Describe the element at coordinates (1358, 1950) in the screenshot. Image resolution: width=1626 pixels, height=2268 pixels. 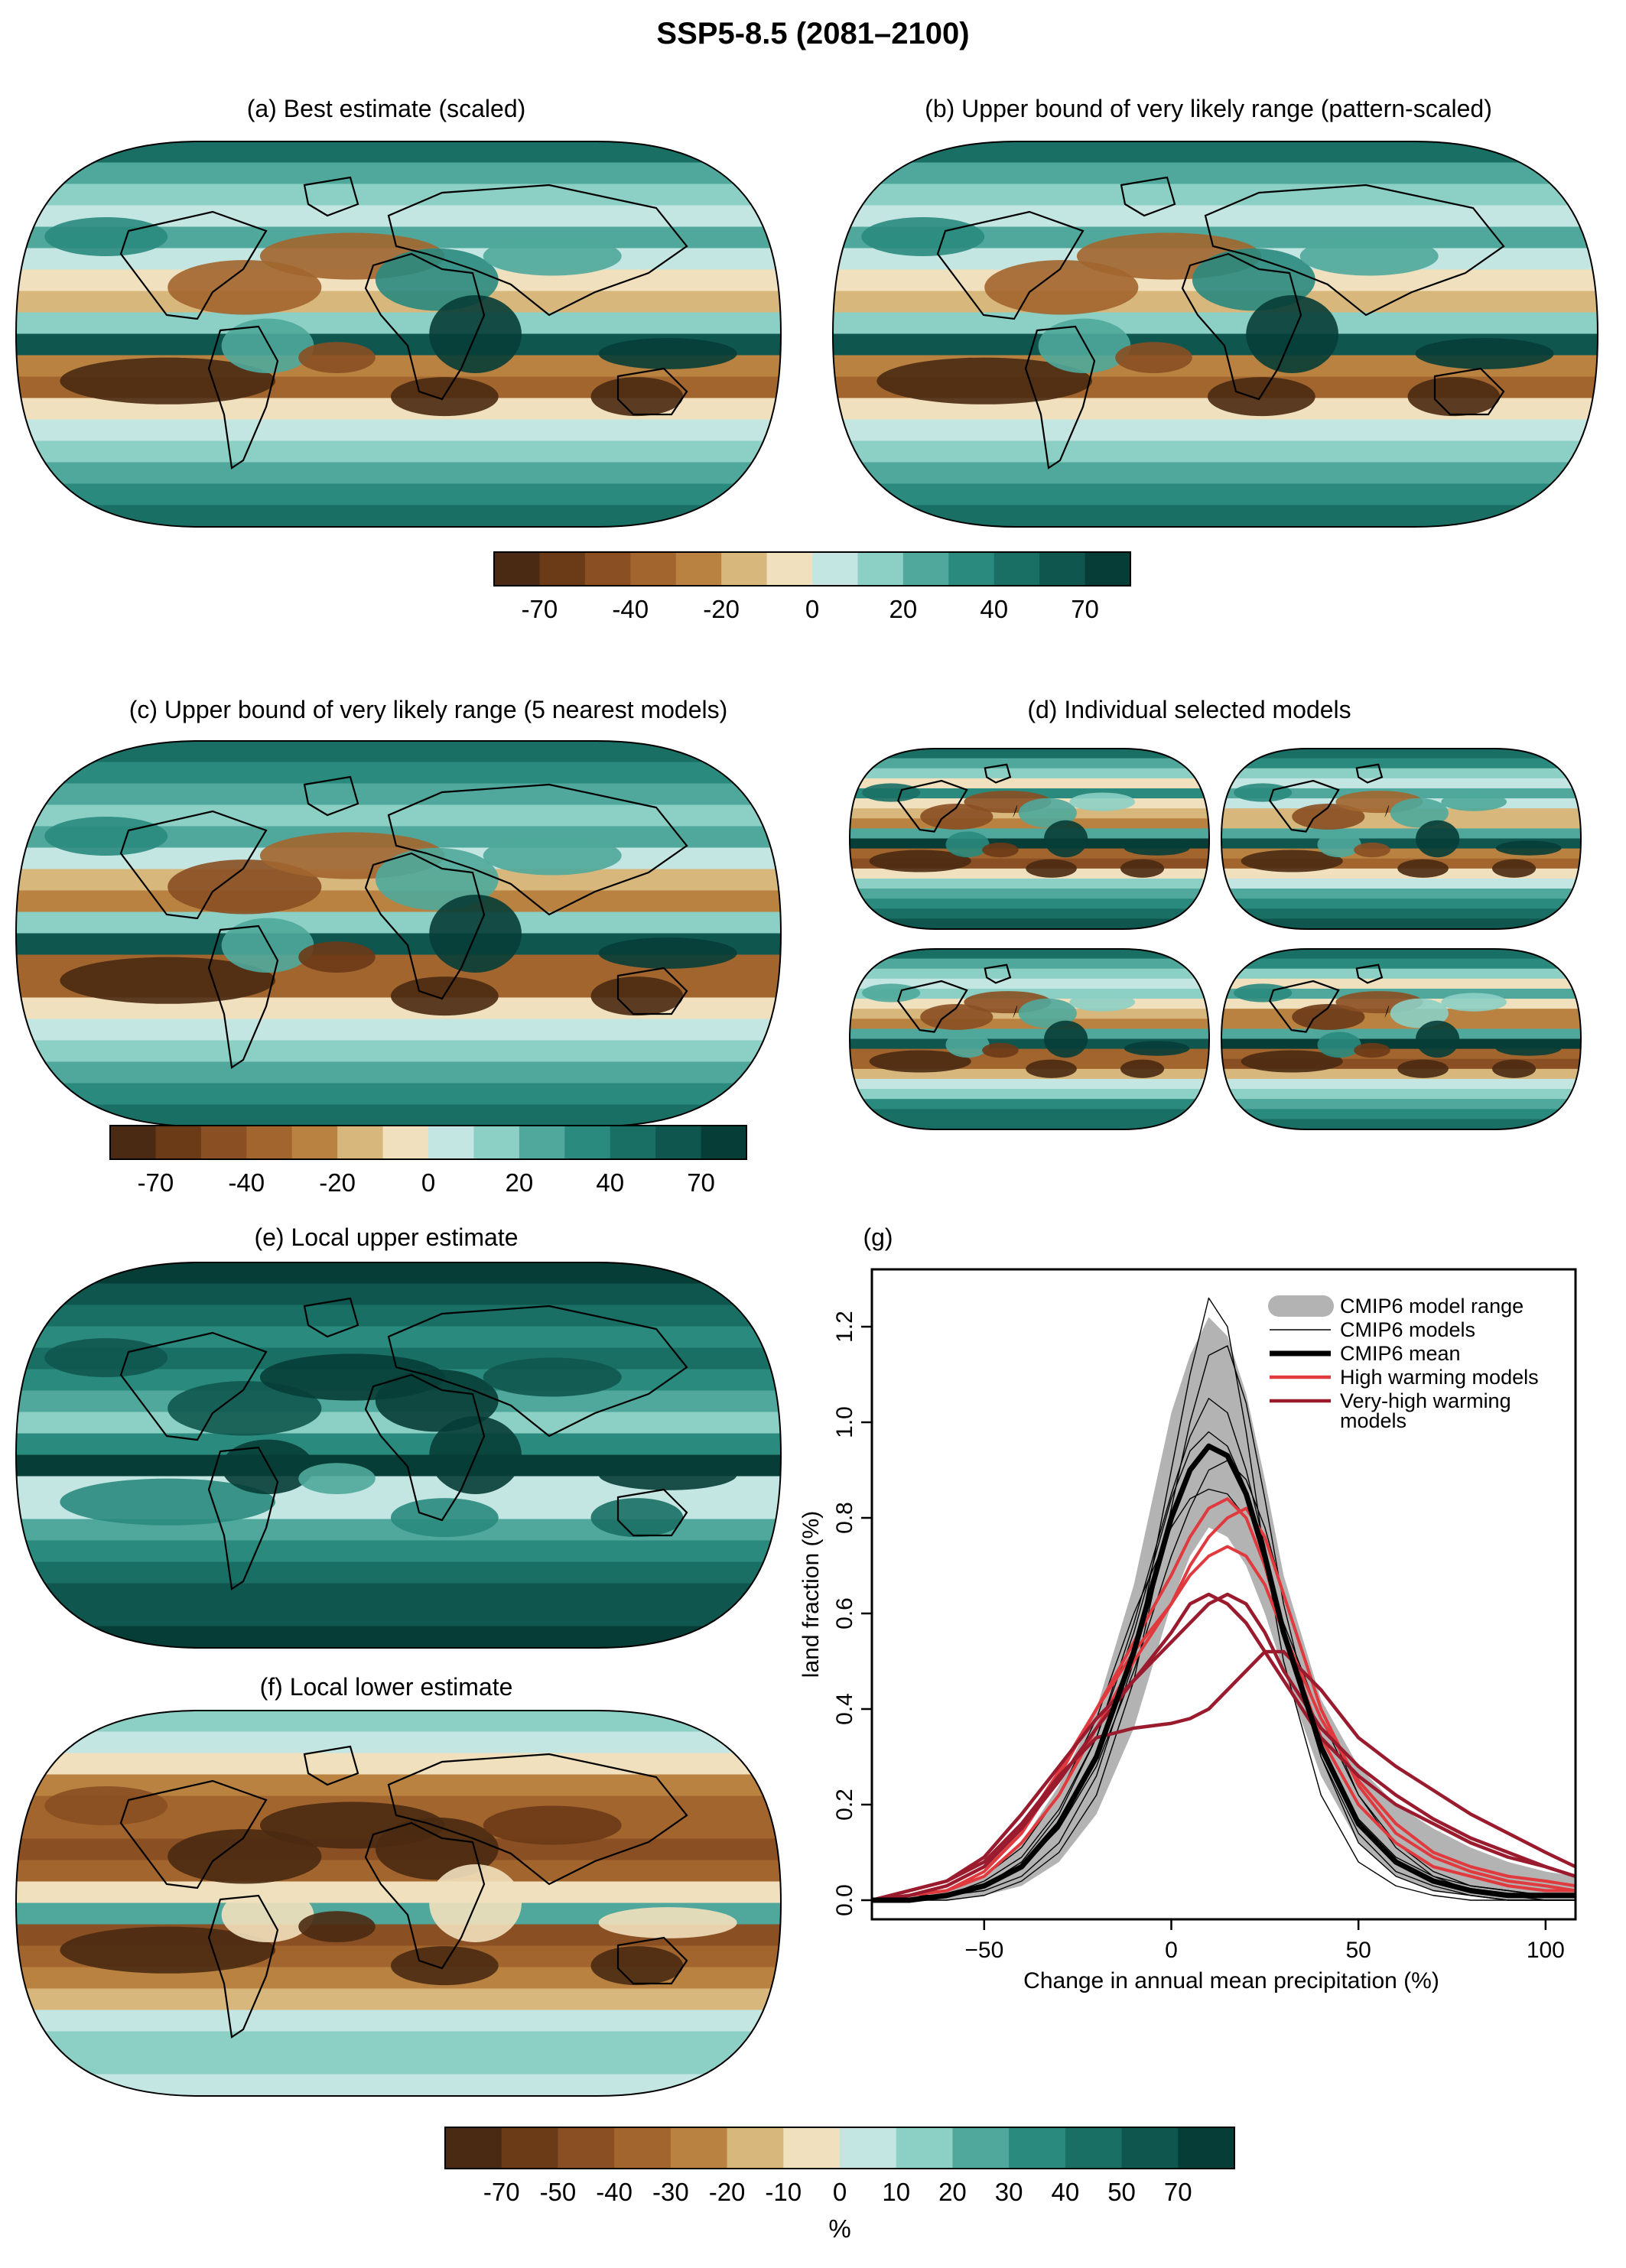
I see `x-tick-label: 50` at that location.